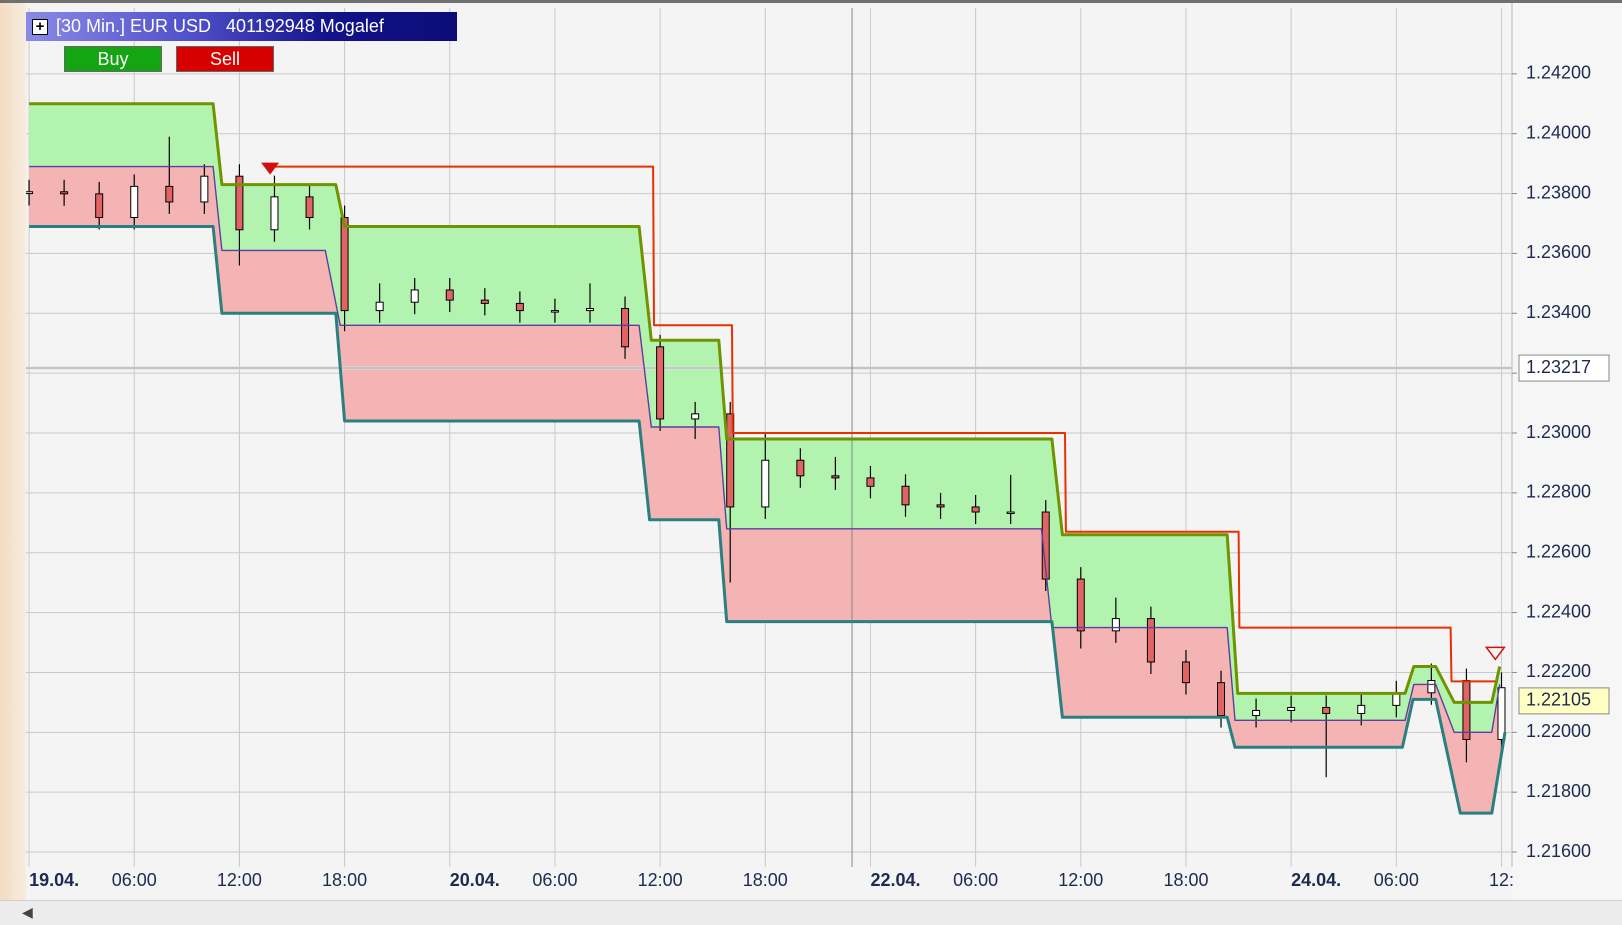  What do you see at coordinates (1558, 671) in the screenshot?
I see `y-tick-label: 1.22200` at bounding box center [1558, 671].